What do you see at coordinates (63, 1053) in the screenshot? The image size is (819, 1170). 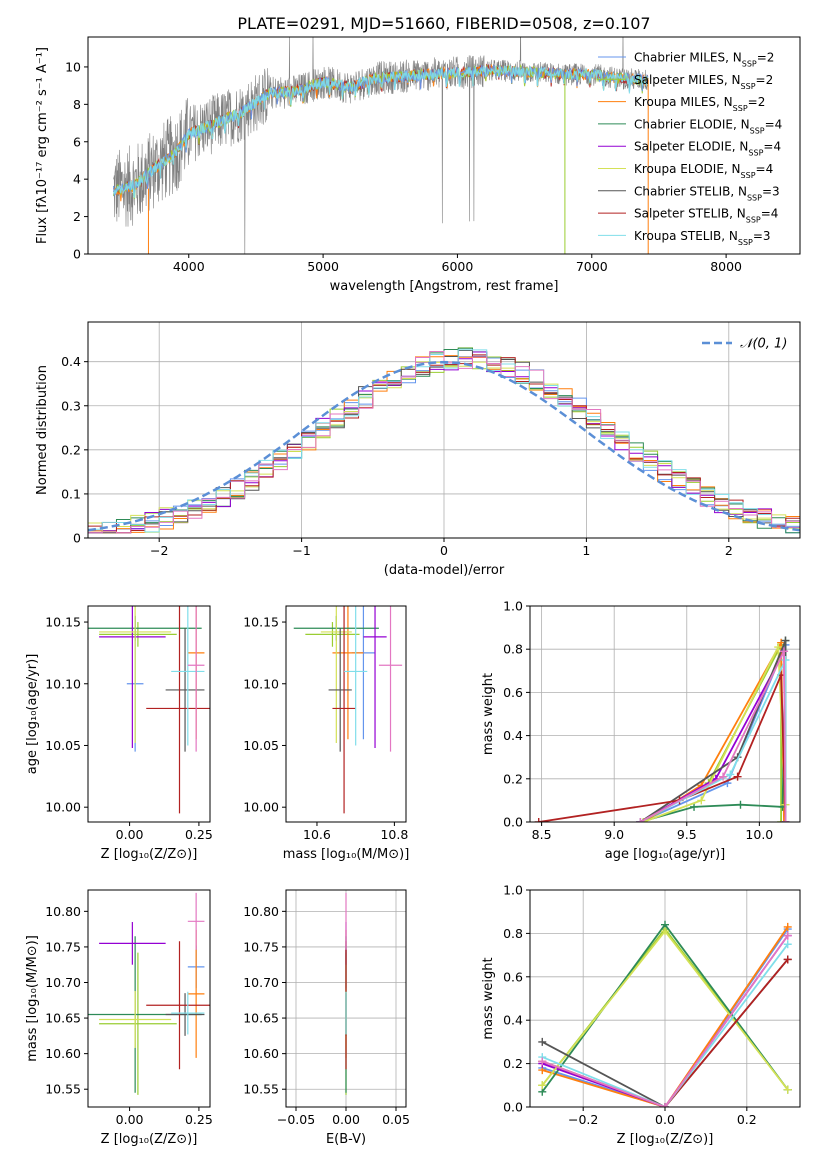 I see `mass-vs-Z-ytick-label: 10.60` at bounding box center [63, 1053].